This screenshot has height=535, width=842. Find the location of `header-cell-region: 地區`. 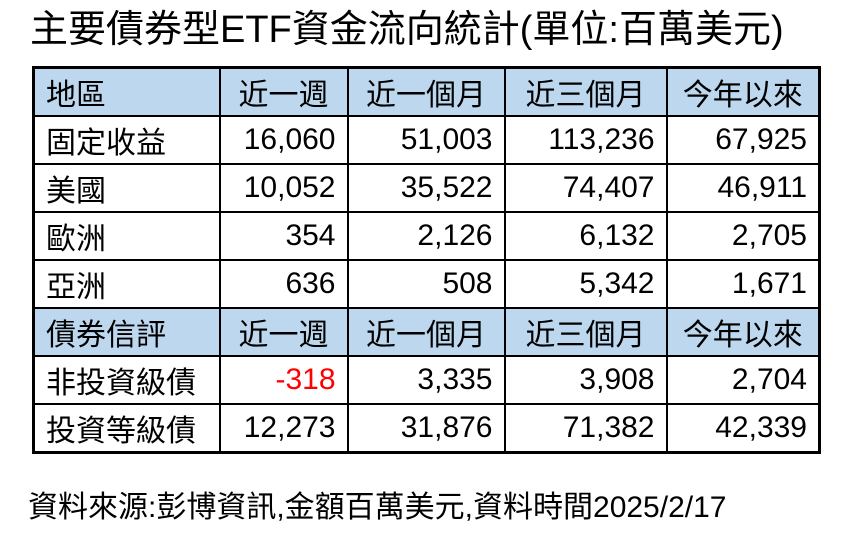

header-cell-region: 地區 is located at coordinates (126, 91).